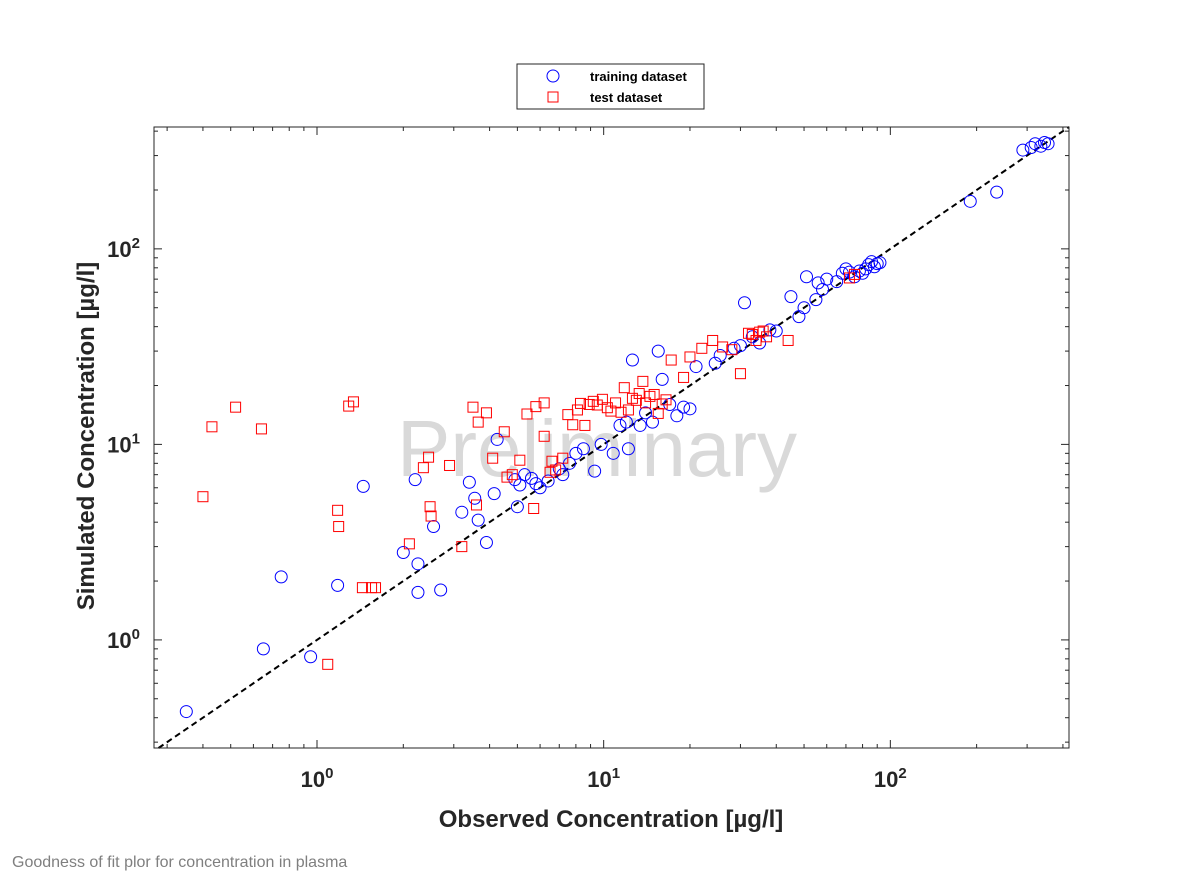 Image resolution: width=1181 pixels, height=886 pixels. I want to click on legend-test-label: test dataset, so click(626, 97).